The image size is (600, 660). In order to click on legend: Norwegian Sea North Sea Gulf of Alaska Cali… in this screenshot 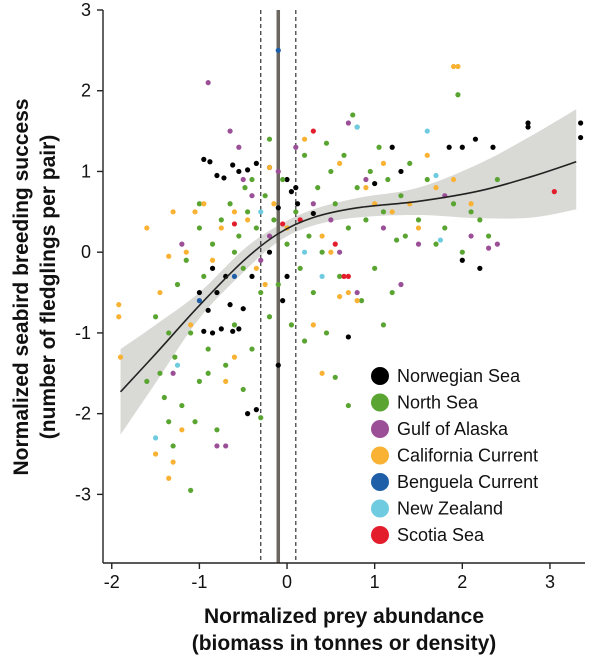, I will do `click(454, 455)`.